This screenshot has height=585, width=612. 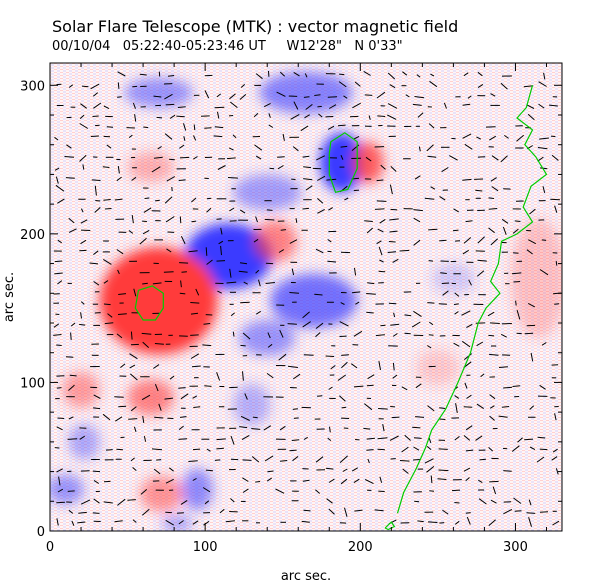 I want to click on y-tick-label: 200, so click(x=32, y=235).